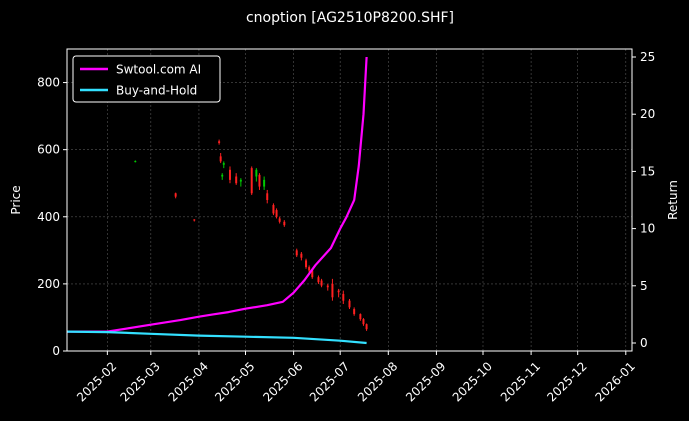 The image size is (689, 421). What do you see at coordinates (96, 381) in the screenshot?
I see `x-tick-label: 2025-02` at bounding box center [96, 381].